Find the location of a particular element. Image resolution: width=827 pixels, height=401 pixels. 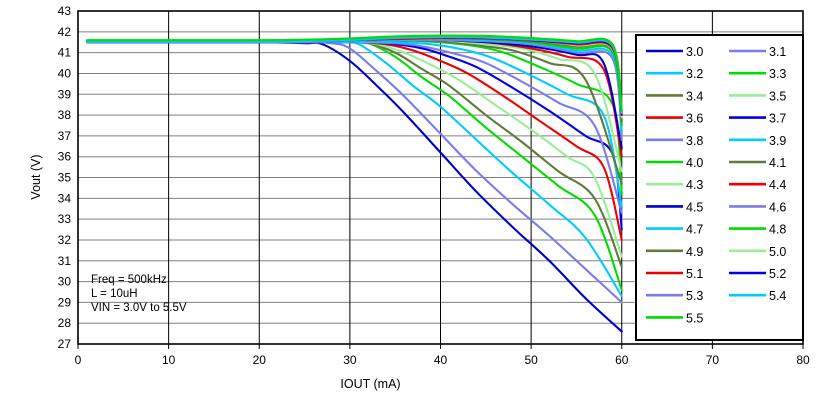

legend-entry-5.0: 5.0 is located at coordinates (757, 252).